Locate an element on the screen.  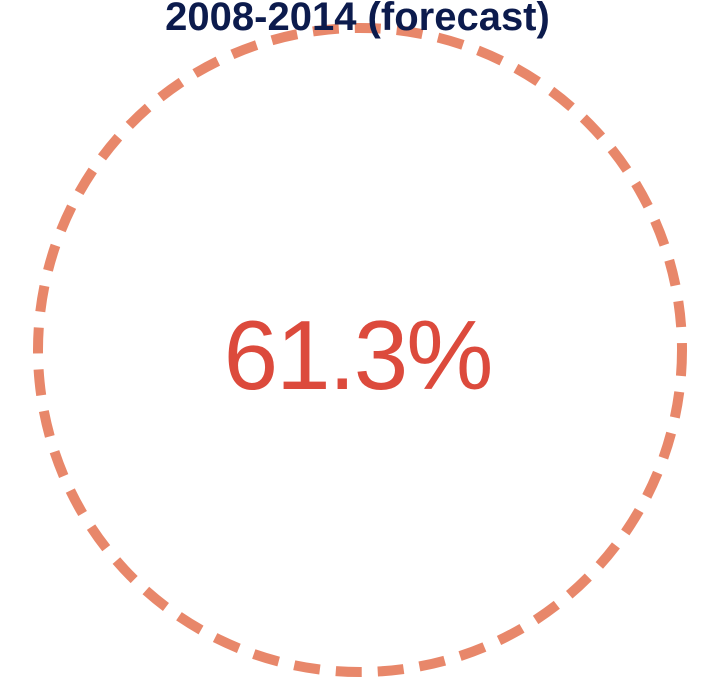
chart-title: 2008-2014 (forecast) is located at coordinates (357, 19).